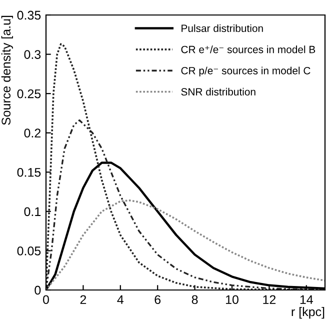 This screenshot has width=331, height=324. I want to click on x-tick-label: 0, so click(46, 299).